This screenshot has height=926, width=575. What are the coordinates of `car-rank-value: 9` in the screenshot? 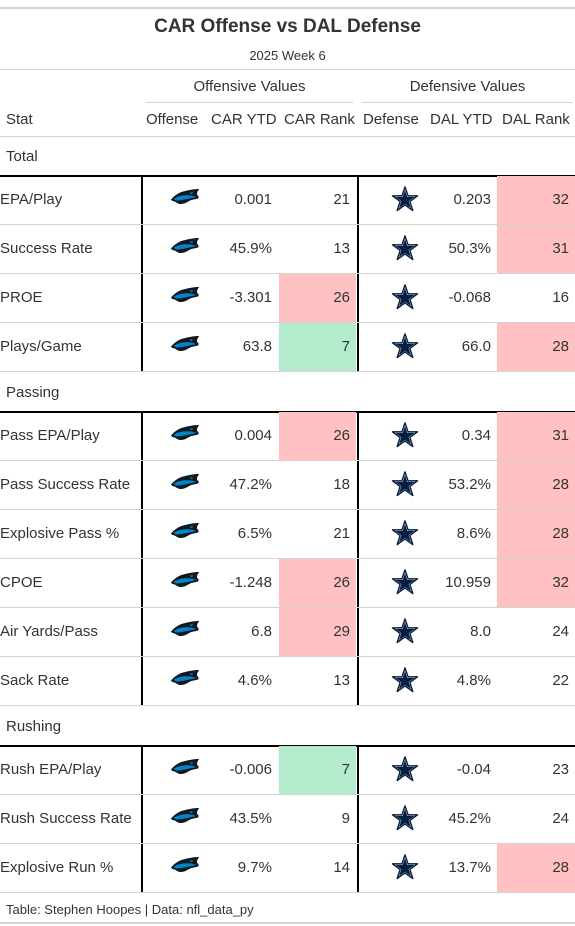 It's located at (345, 818).